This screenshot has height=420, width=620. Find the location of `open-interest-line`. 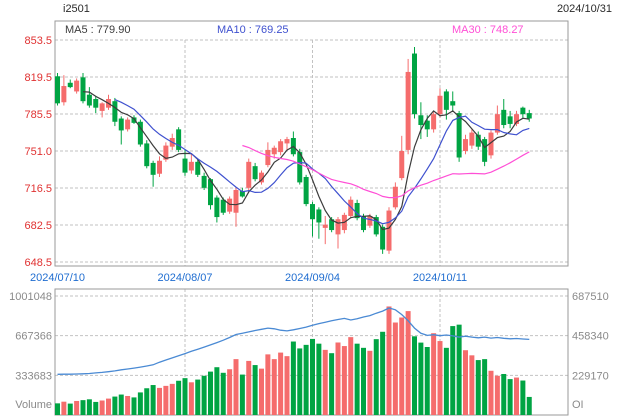

open-interest-line is located at coordinates (293, 341).